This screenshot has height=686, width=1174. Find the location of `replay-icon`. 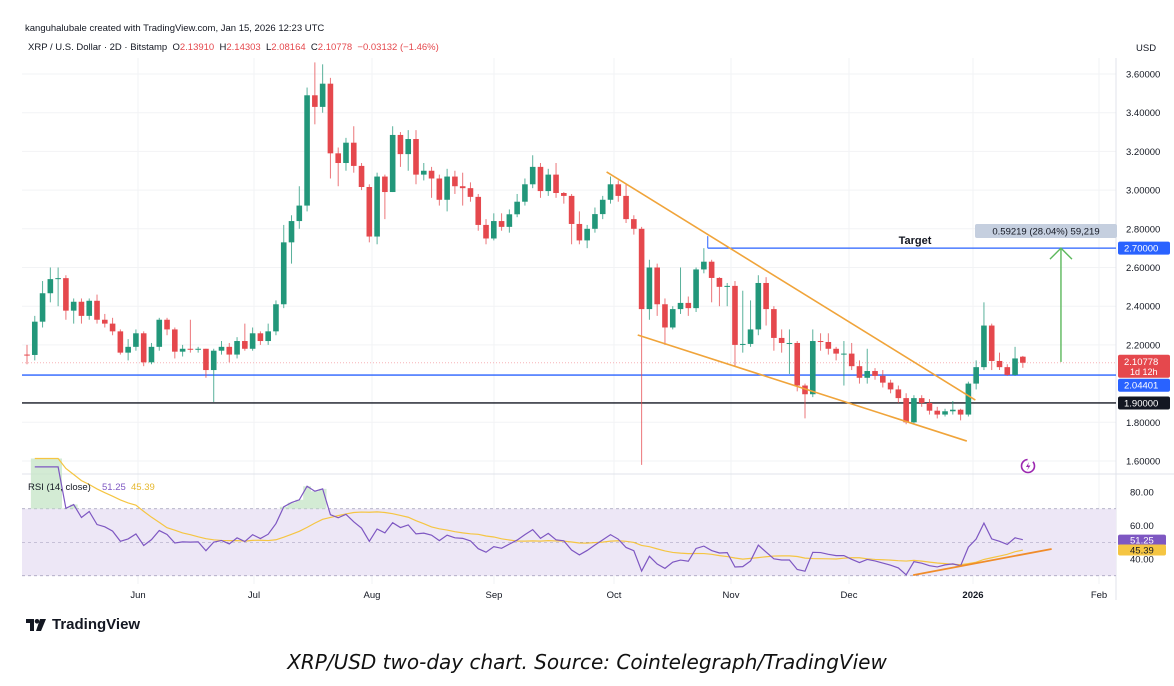

replay-icon is located at coordinates (1028, 466).